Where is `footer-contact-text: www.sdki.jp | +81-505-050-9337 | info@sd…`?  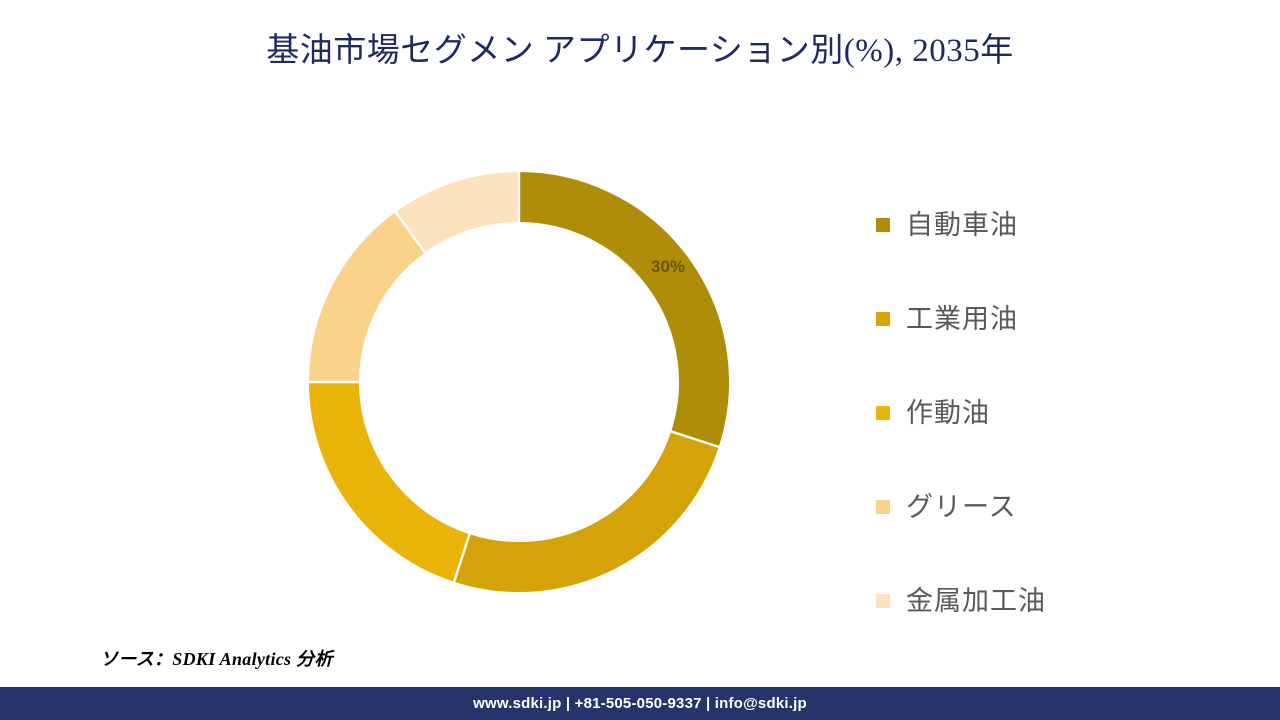
footer-contact-text: www.sdki.jp | +81-505-050-9337 | info@sd… is located at coordinates (640, 703).